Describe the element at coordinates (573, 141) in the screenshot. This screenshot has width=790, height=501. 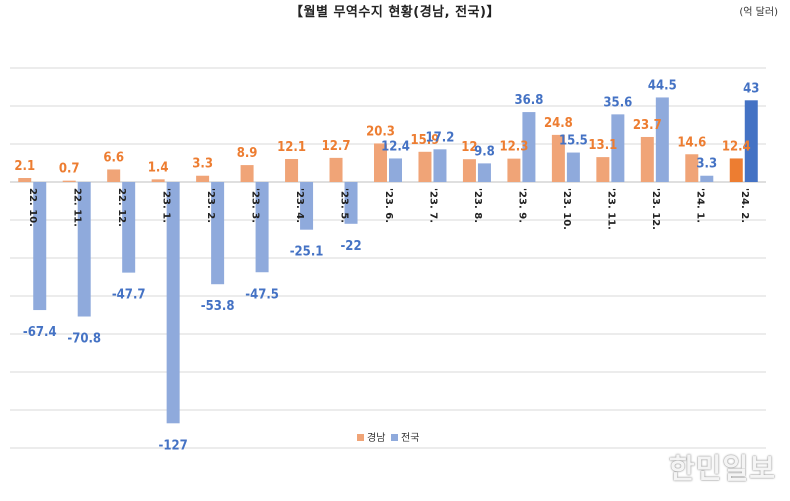
I see `value-label-national: 15.5` at that location.